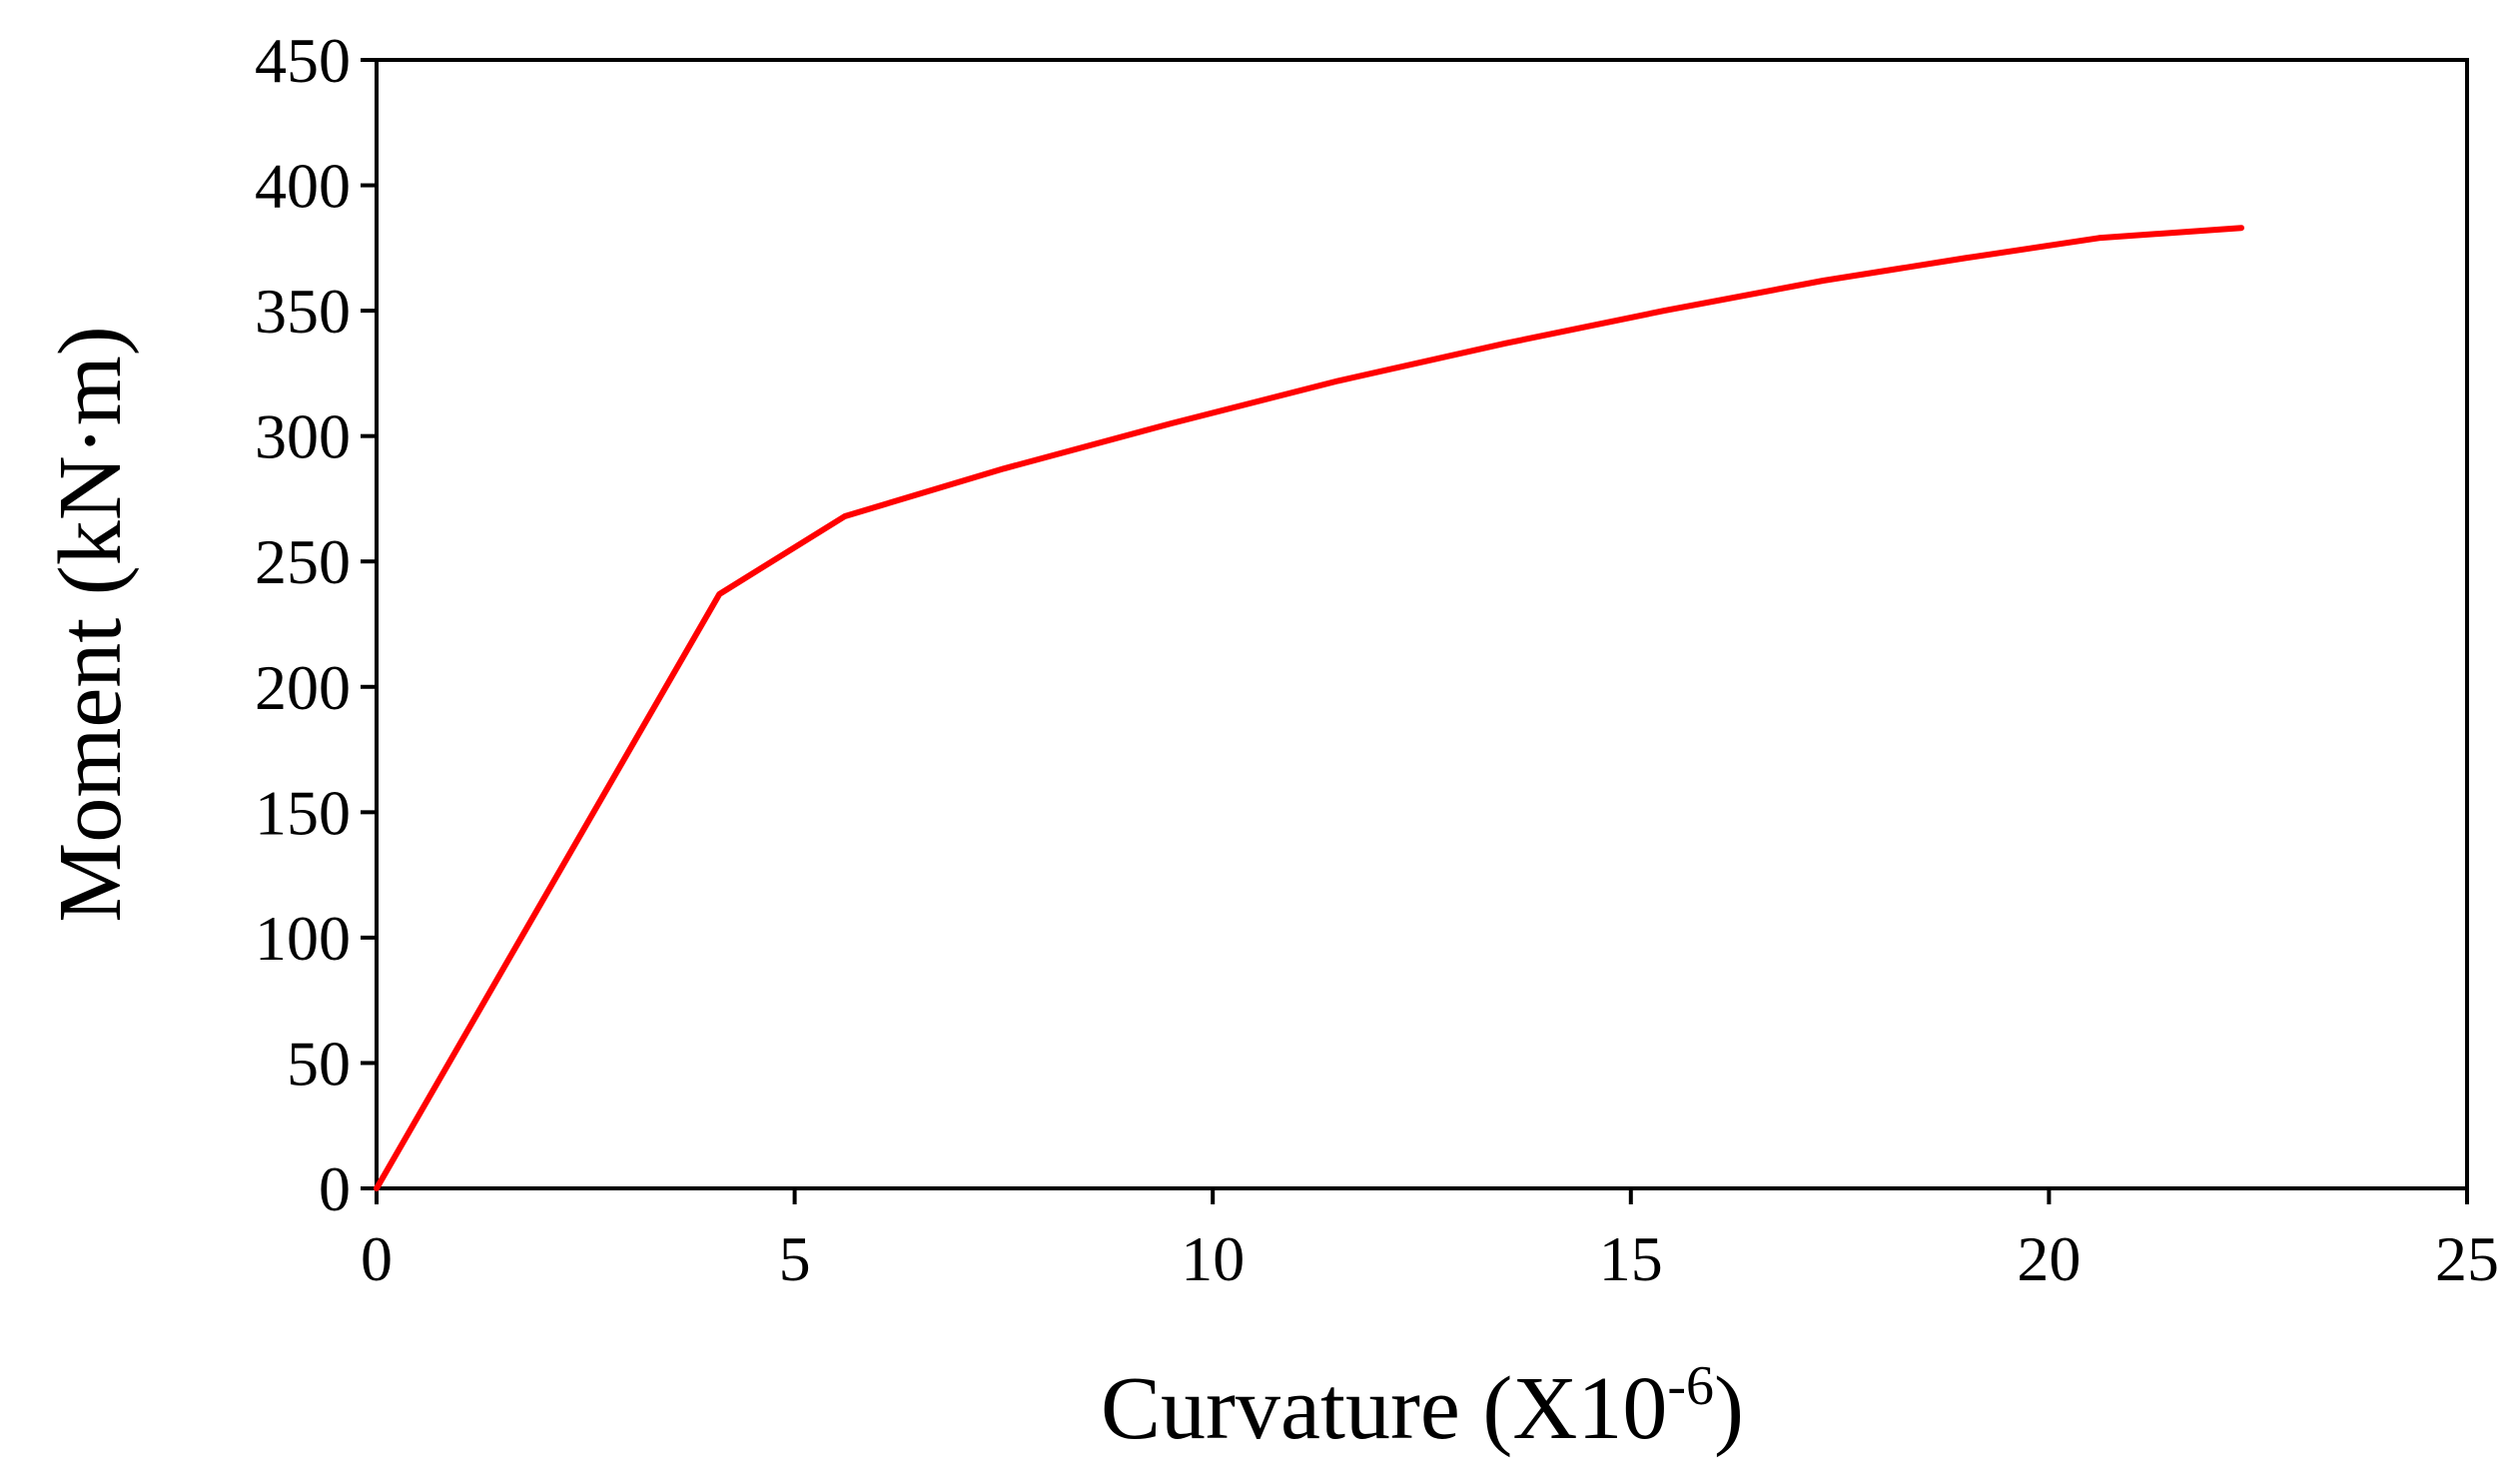 The height and width of the screenshot is (1474, 2520). Describe the element at coordinates (303, 61) in the screenshot. I see `y-tick-label: 450` at that location.